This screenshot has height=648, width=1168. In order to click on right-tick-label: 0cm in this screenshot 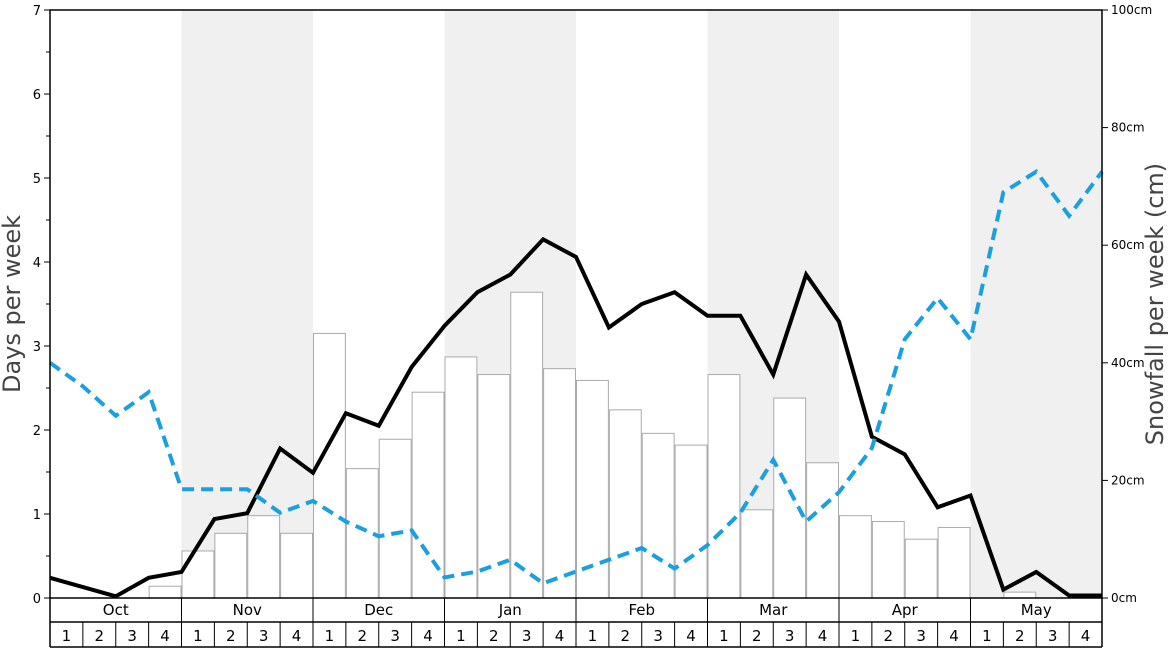, I will do `click(1124, 598)`.